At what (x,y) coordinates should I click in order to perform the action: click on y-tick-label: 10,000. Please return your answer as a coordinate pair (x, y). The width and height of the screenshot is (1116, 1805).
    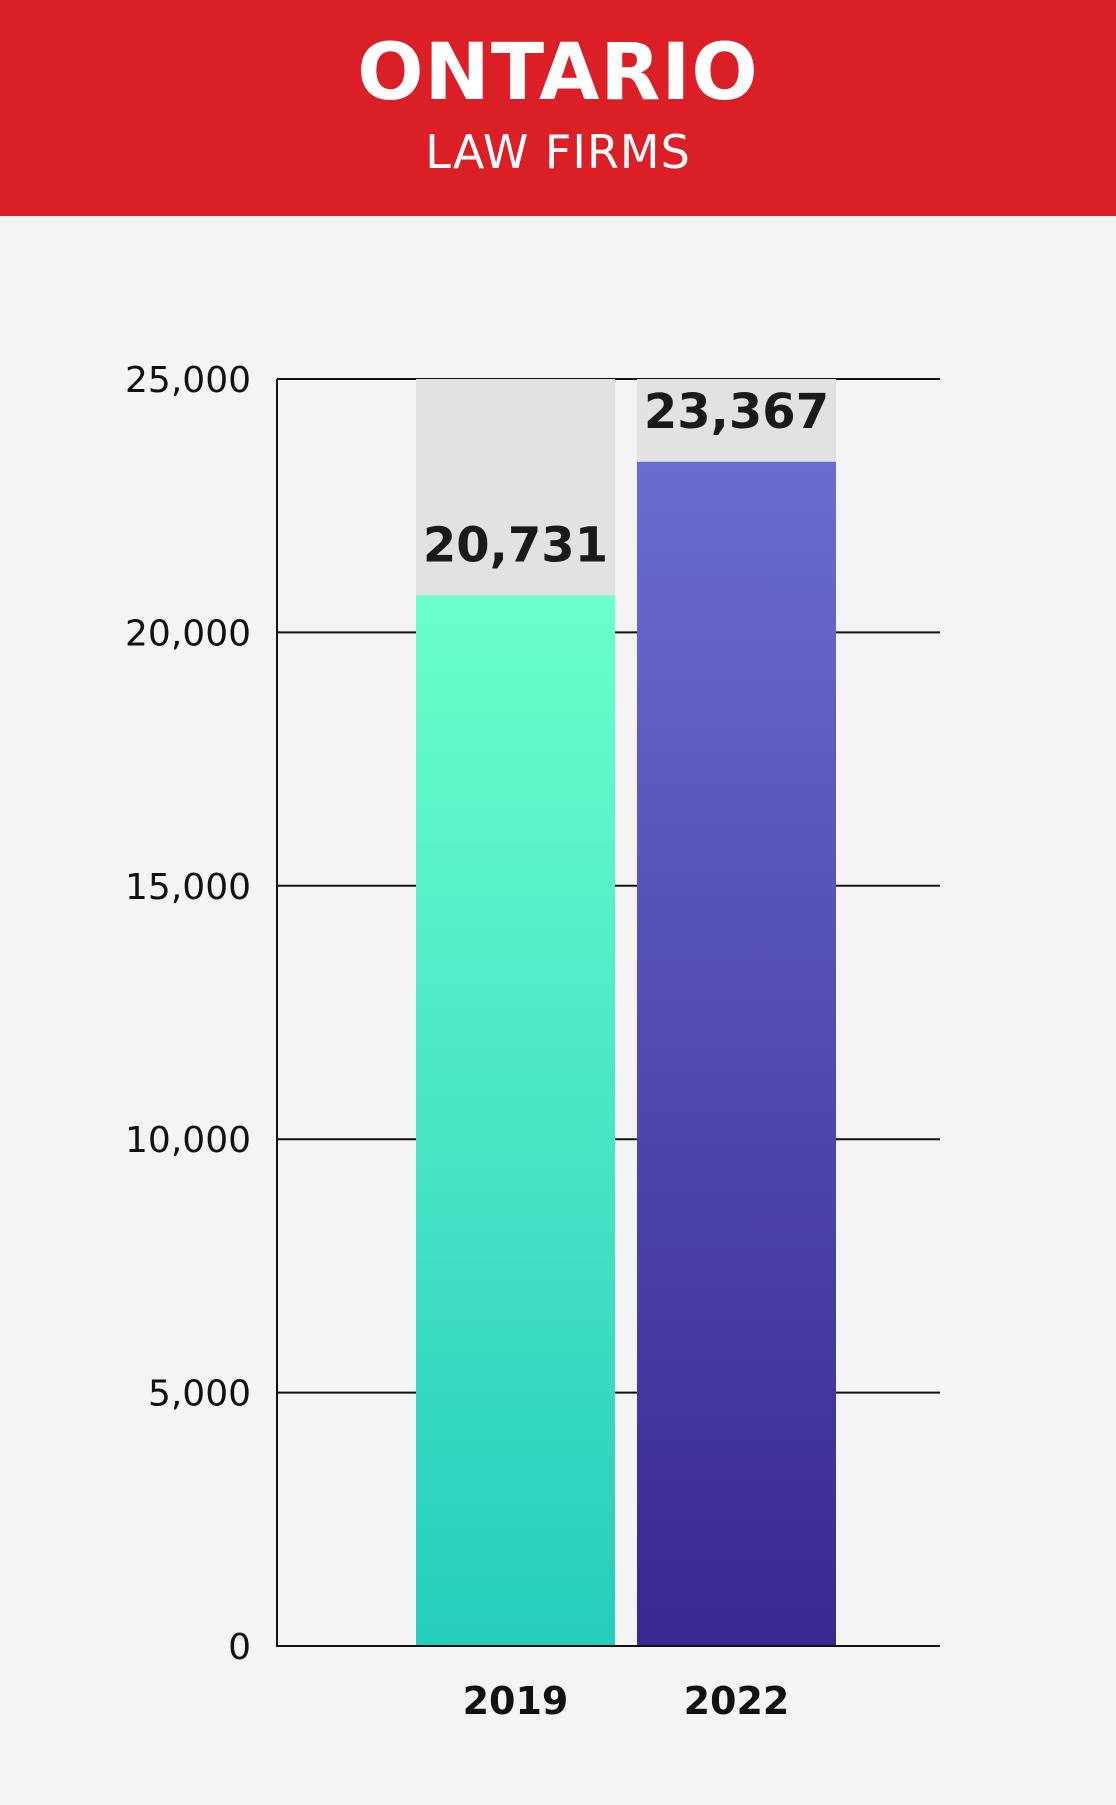
    Looking at the image, I should click on (188, 1140).